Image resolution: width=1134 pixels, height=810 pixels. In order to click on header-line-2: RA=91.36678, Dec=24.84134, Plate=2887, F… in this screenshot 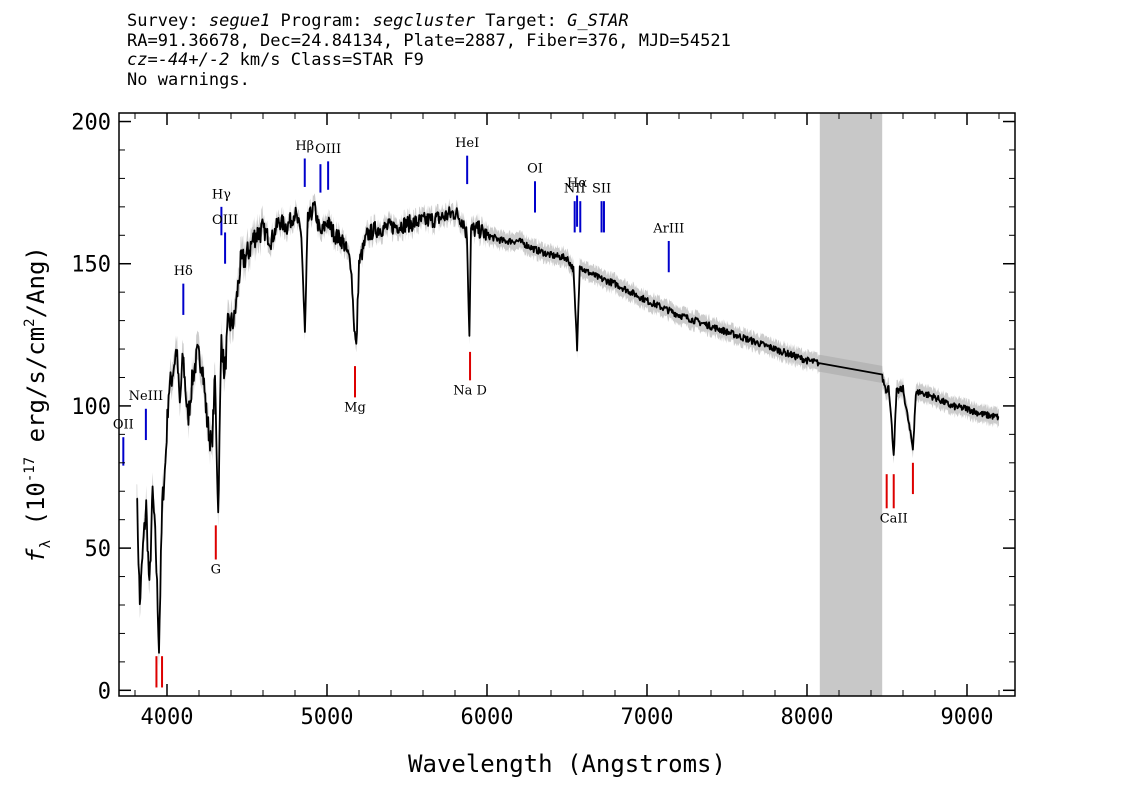, I will do `click(429, 40)`.